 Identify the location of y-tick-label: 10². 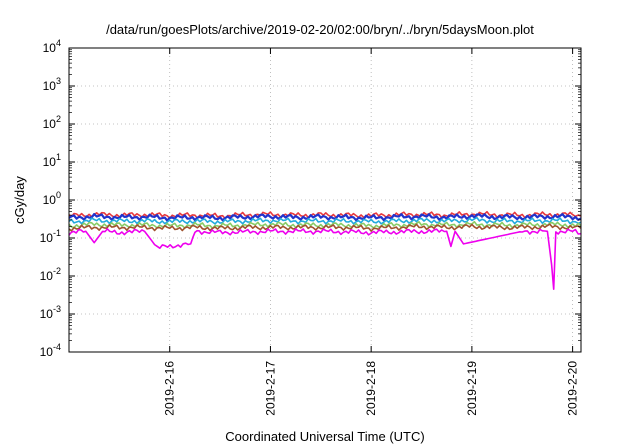
(52, 122).